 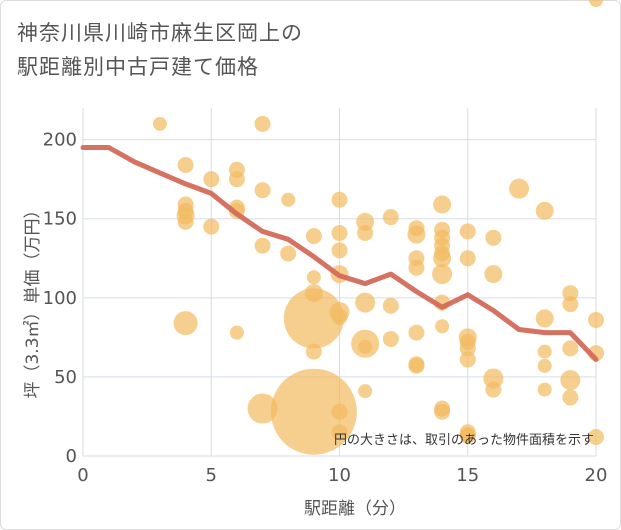 I want to click on x-tick-label: 15, so click(x=467, y=475).